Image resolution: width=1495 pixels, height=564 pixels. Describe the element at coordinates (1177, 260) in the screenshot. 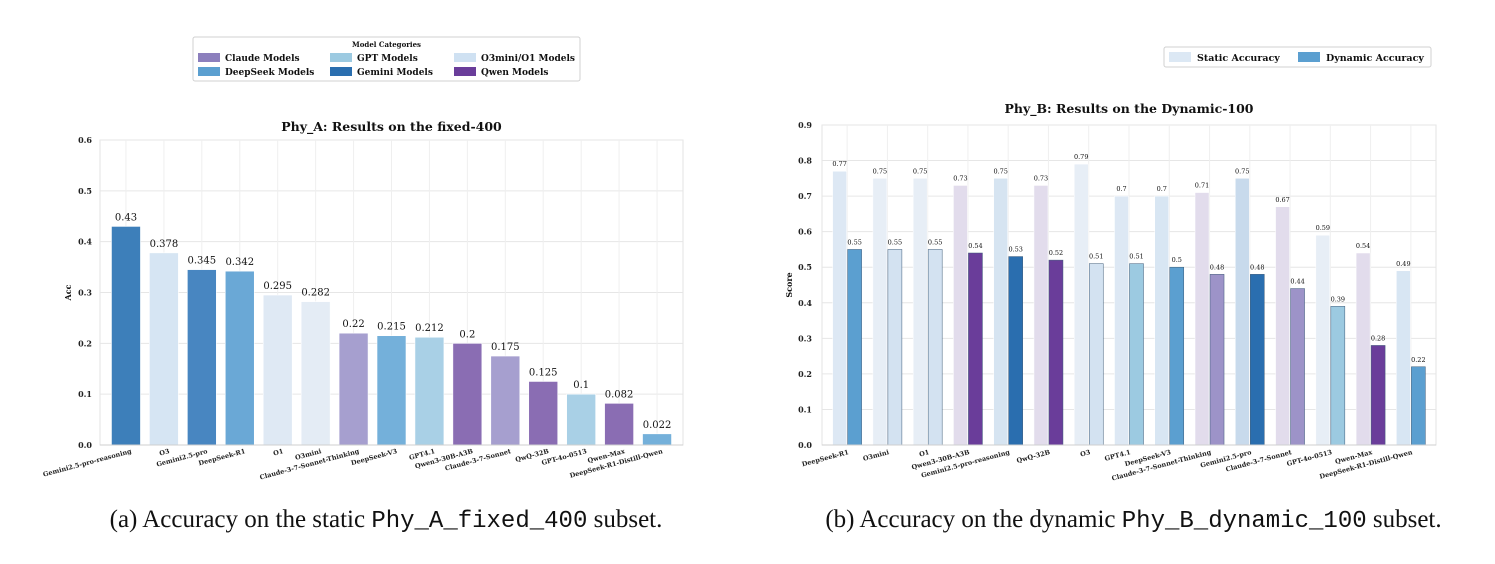

I see `chart-b-dynamic-value-label: 0.5` at that location.